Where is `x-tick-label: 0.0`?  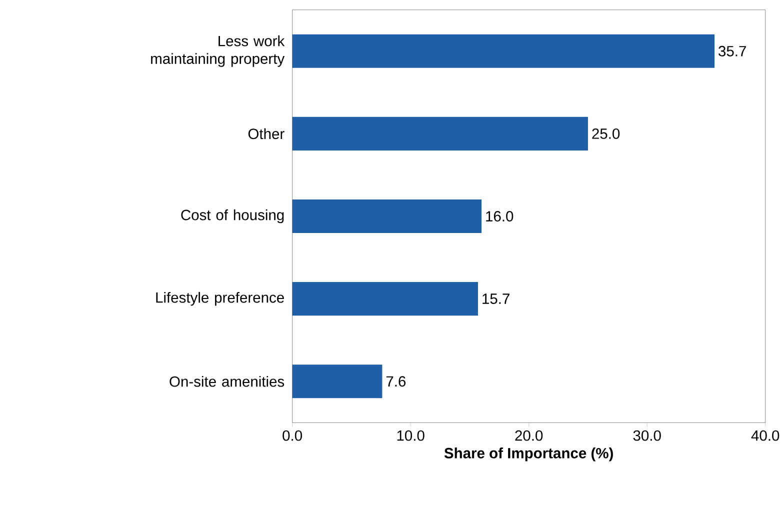
x-tick-label: 0.0 is located at coordinates (292, 435).